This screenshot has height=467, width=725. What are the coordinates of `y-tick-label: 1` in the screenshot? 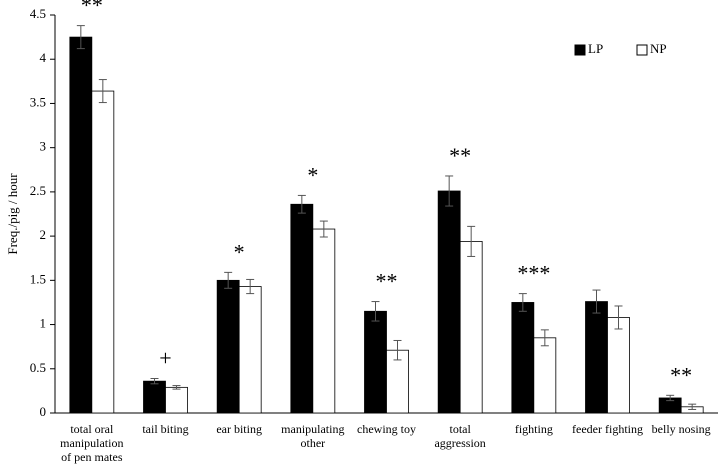 It's located at (43, 323).